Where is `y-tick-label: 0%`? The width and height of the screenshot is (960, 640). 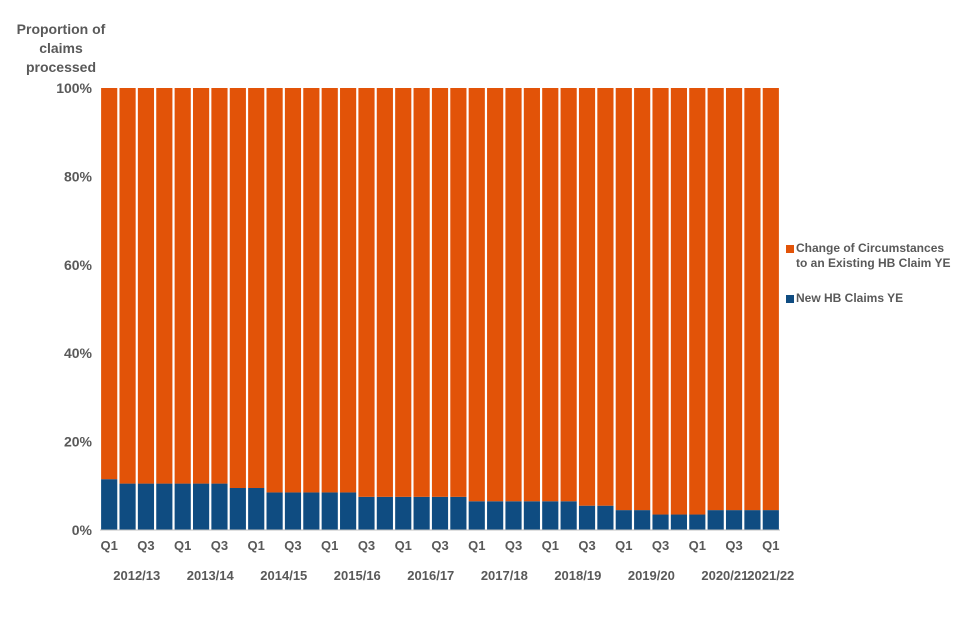
y-tick-label: 0% is located at coordinates (82, 530).